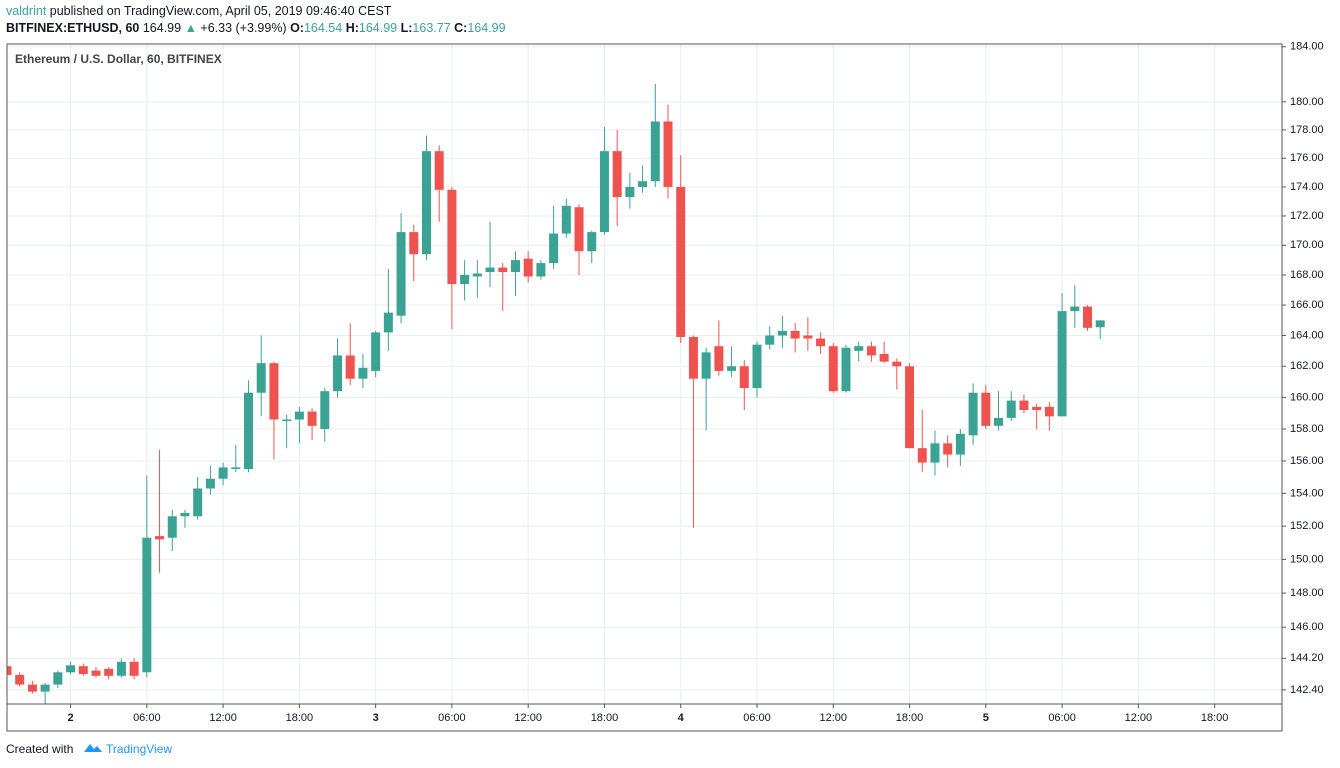 The image size is (1340, 768). I want to click on y-tick-label: 150.00, so click(1307, 559).